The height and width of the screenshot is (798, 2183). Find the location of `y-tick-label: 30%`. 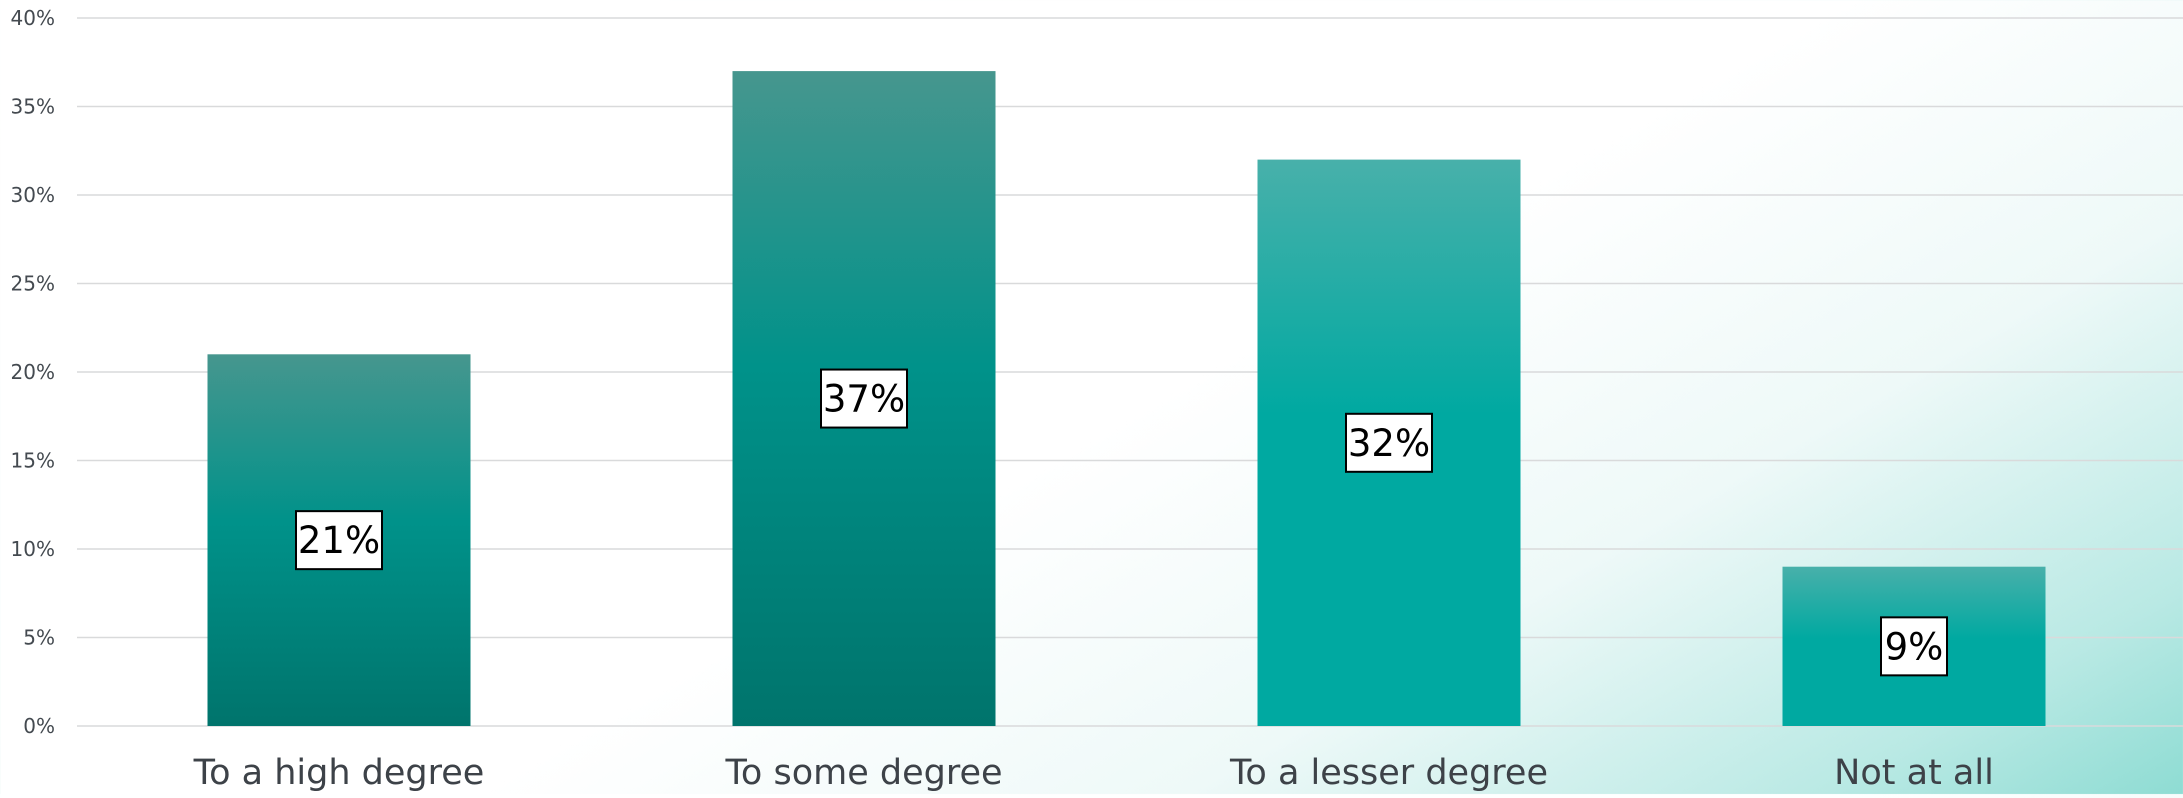

y-tick-label: 30% is located at coordinates (33, 195).